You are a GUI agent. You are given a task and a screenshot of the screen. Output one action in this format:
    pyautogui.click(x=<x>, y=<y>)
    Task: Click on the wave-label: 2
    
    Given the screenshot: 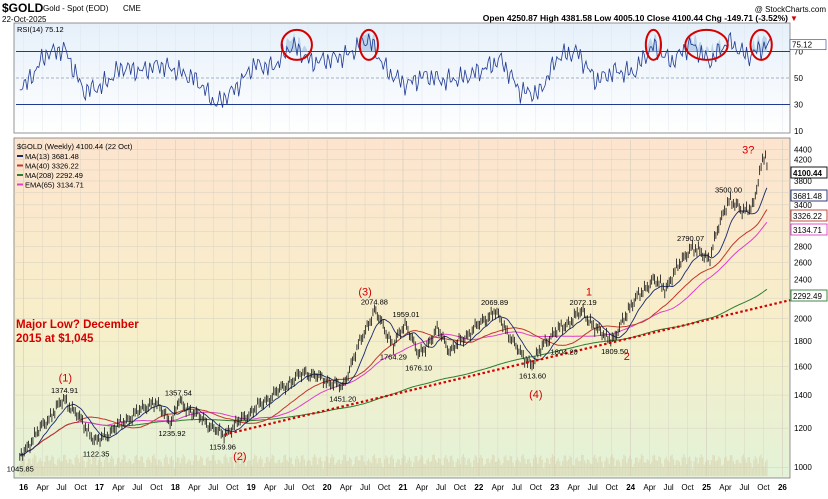 What is the action you would take?
    pyautogui.click(x=627, y=357)
    